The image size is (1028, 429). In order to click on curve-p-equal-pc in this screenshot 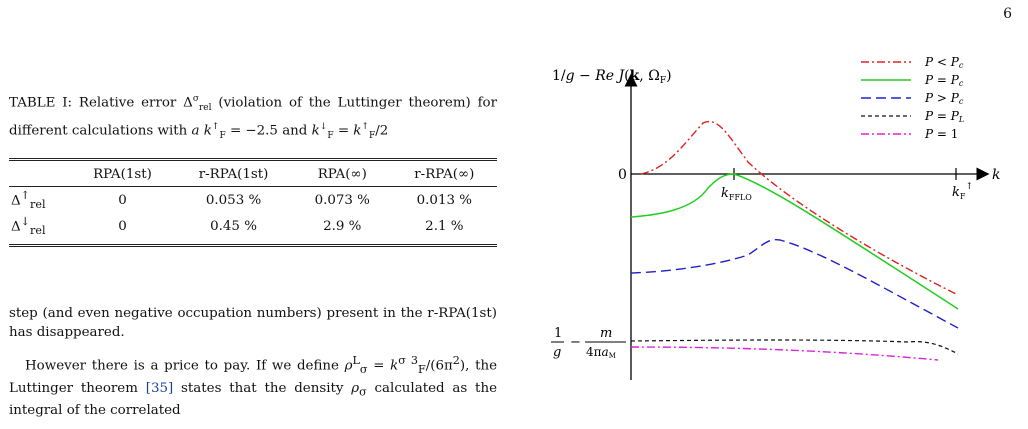, I will do `click(794, 241)`.